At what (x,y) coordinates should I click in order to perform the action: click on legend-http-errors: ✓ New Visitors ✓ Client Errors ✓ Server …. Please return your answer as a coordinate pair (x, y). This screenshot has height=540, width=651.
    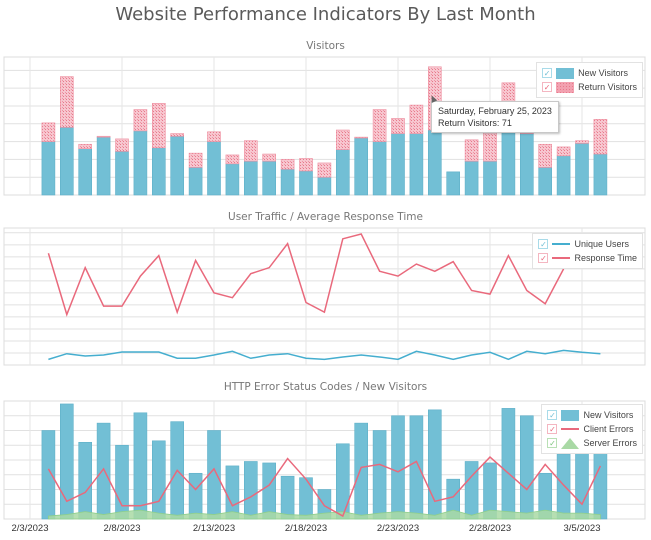
    Looking at the image, I should click on (592, 429).